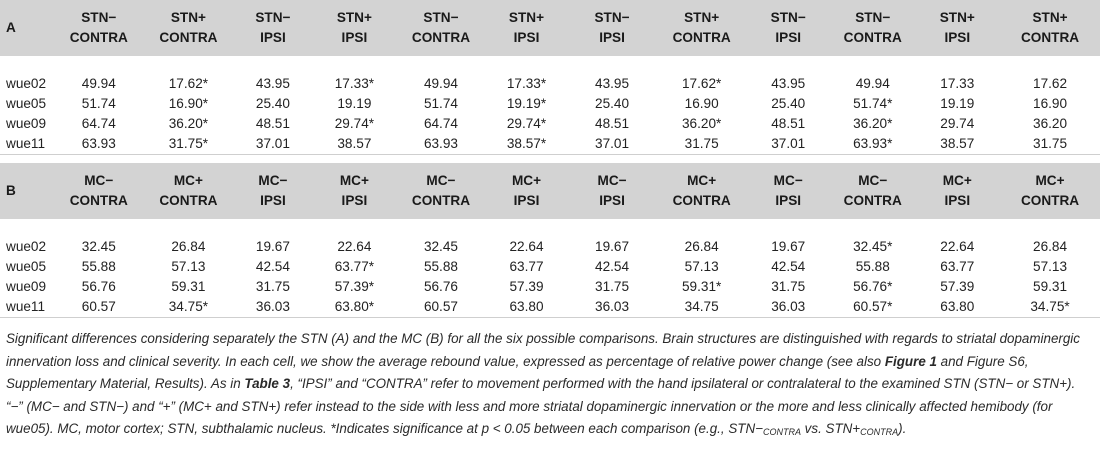 This screenshot has height=473, width=1100. I want to click on caption-text: )., so click(902, 428).